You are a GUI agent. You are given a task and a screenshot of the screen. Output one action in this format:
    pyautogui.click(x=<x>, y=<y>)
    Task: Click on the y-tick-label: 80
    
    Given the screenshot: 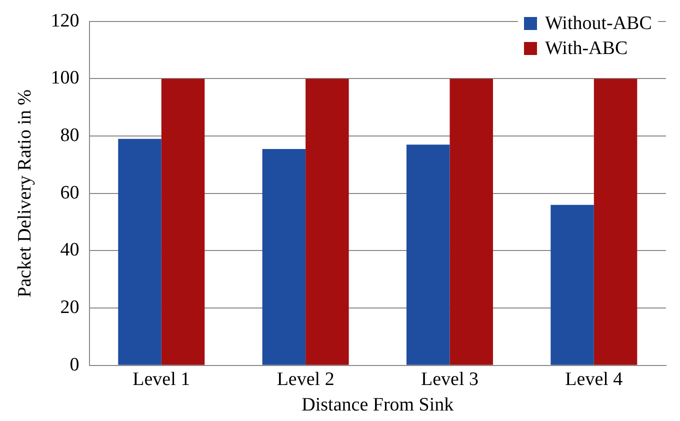 What is the action you would take?
    pyautogui.click(x=70, y=135)
    